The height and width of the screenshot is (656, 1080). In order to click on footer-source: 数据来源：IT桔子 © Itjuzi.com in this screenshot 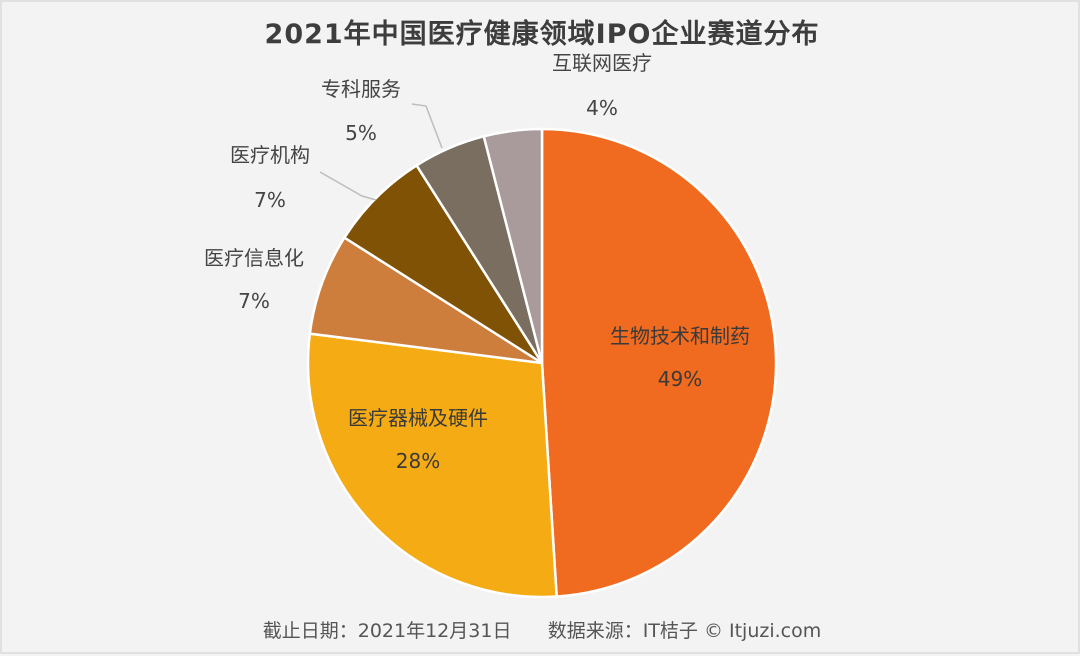, I will do `click(684, 631)`.